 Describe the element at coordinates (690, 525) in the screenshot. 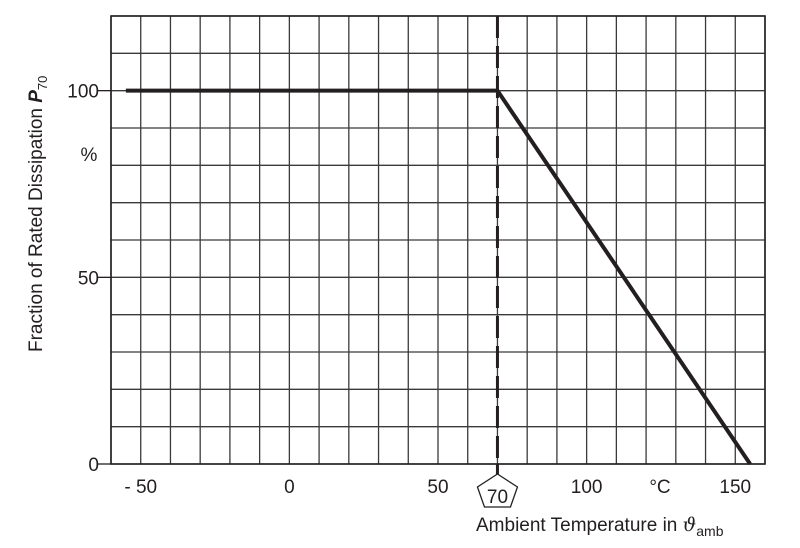

I see `x-axis-title-symbol: ϑ` at that location.